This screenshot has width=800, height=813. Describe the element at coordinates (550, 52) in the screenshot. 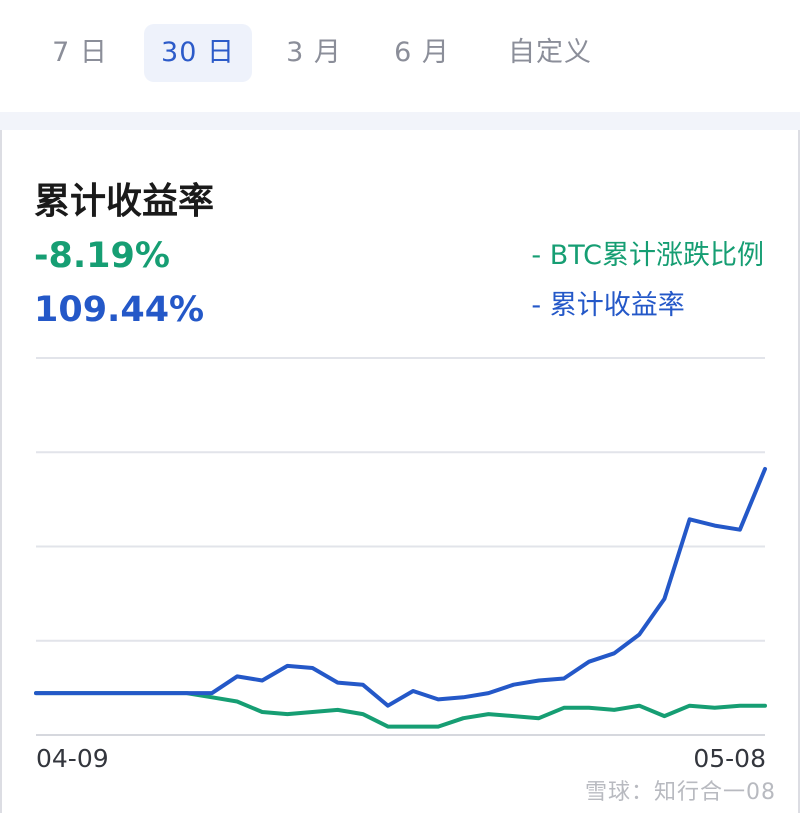

I see `tab-custom: 自定义` at that location.